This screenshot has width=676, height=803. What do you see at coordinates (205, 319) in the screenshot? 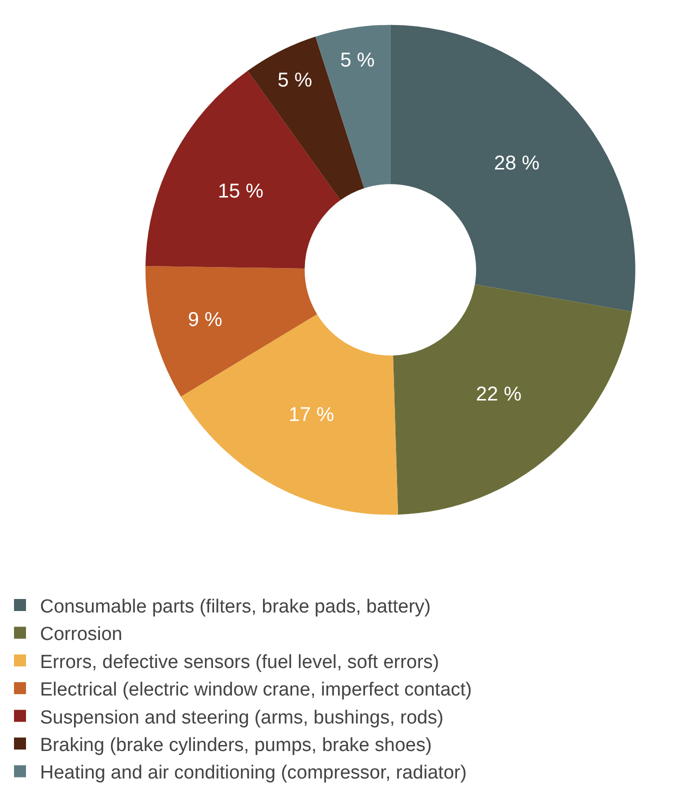
I see `data-label: 9 %` at bounding box center [205, 319].